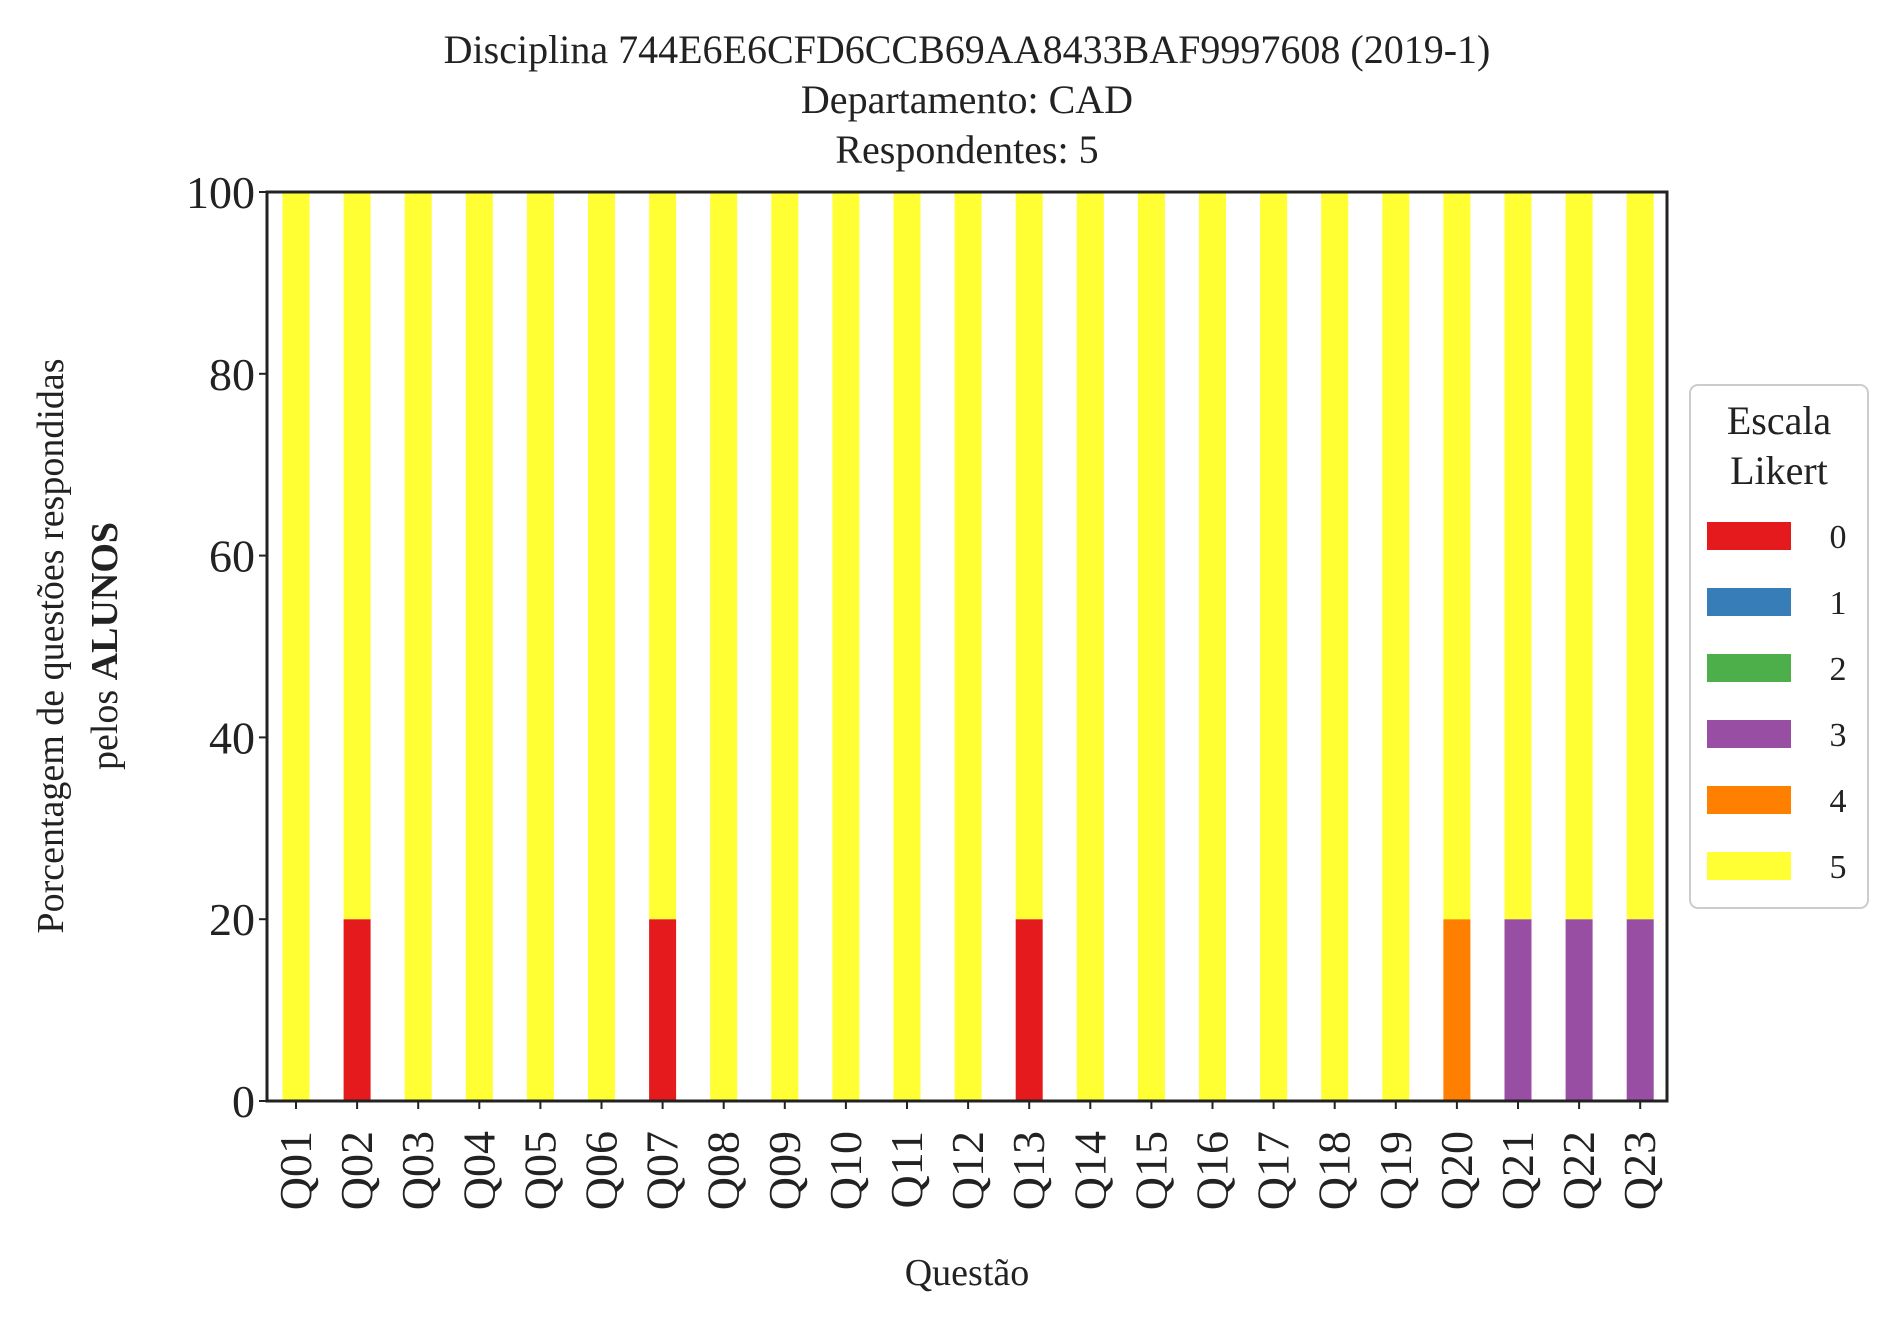 The image size is (1892, 1323). Describe the element at coordinates (220, 192) in the screenshot. I see `y-tick-label: 100` at that location.